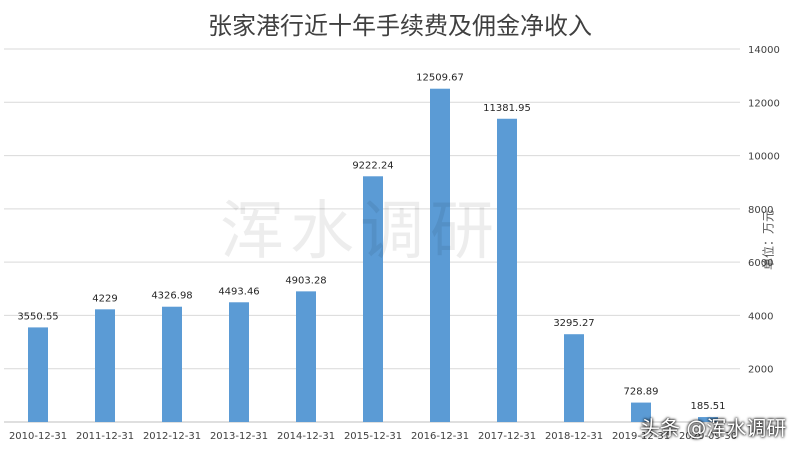 The image size is (800, 449). Describe the element at coordinates (440, 78) in the screenshot. I see `data-label: 12509.67` at that location.